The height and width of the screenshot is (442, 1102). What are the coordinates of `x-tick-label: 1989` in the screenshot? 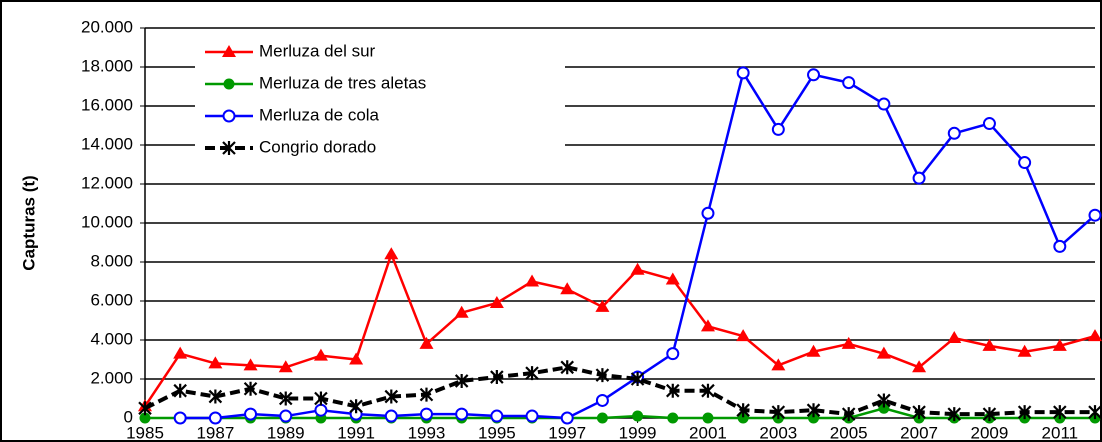 It's located at (286, 432).